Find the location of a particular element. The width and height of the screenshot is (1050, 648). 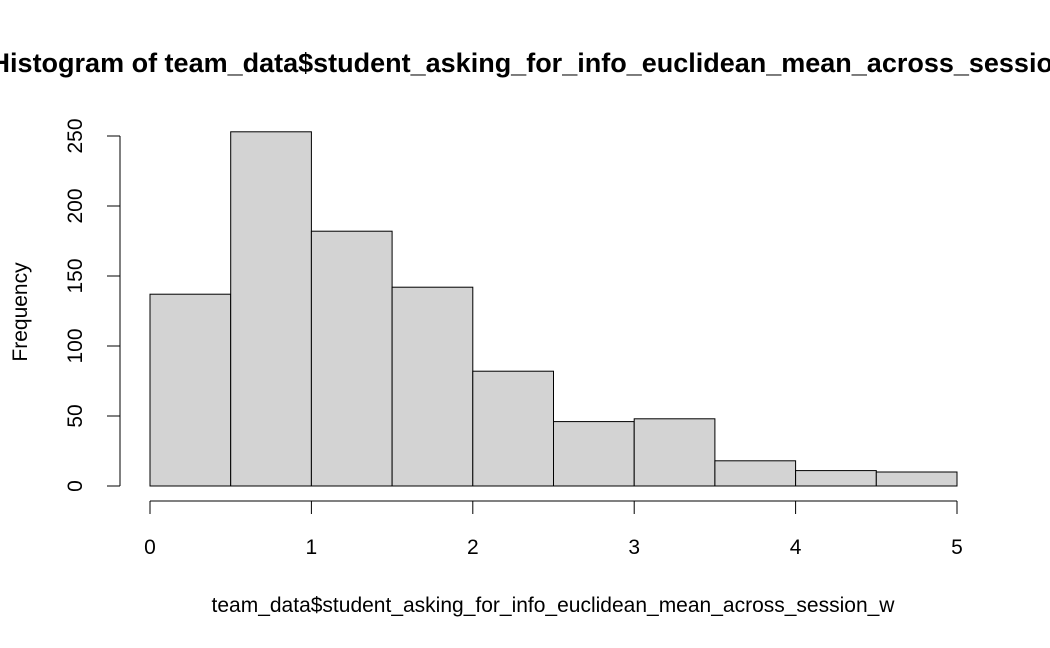

x-tick-label: 5 is located at coordinates (957, 547).